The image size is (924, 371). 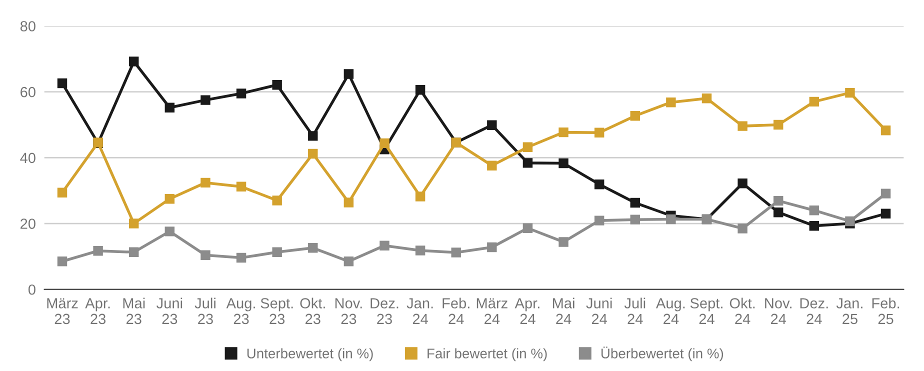 I want to click on x-tick-label: Sept. 23, so click(x=276, y=311).